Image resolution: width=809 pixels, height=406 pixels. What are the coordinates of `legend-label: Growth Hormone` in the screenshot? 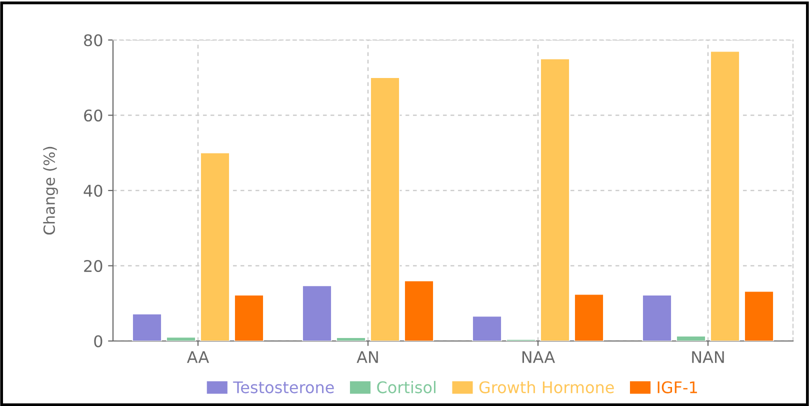 It's located at (546, 387).